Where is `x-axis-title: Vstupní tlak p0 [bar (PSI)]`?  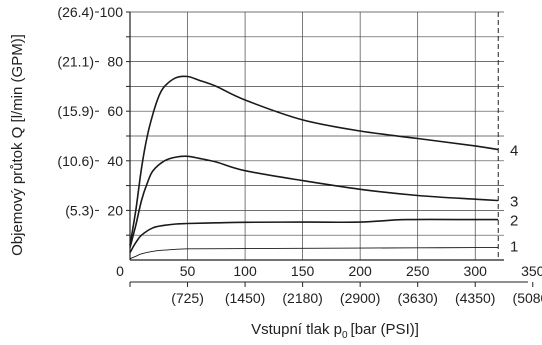 x-axis-title: Vstupní tlak p0 [bar (PSI)] is located at coordinates (335, 331).